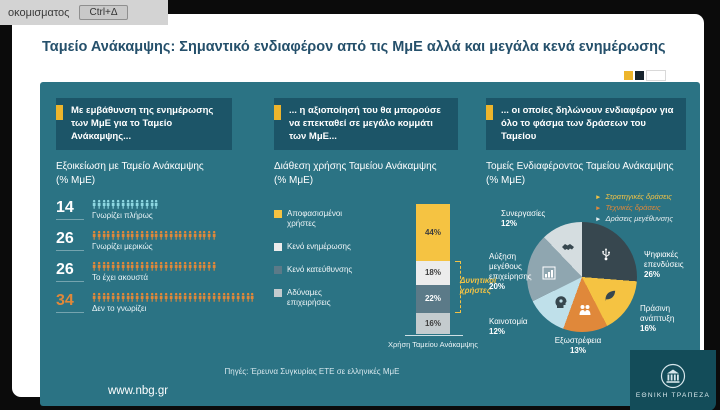 This screenshot has width=720, height=410. What do you see at coordinates (478, 285) in the screenshot?
I see `potential-users-annotation: Δυνητικοί χρήστες` at bounding box center [478, 285].